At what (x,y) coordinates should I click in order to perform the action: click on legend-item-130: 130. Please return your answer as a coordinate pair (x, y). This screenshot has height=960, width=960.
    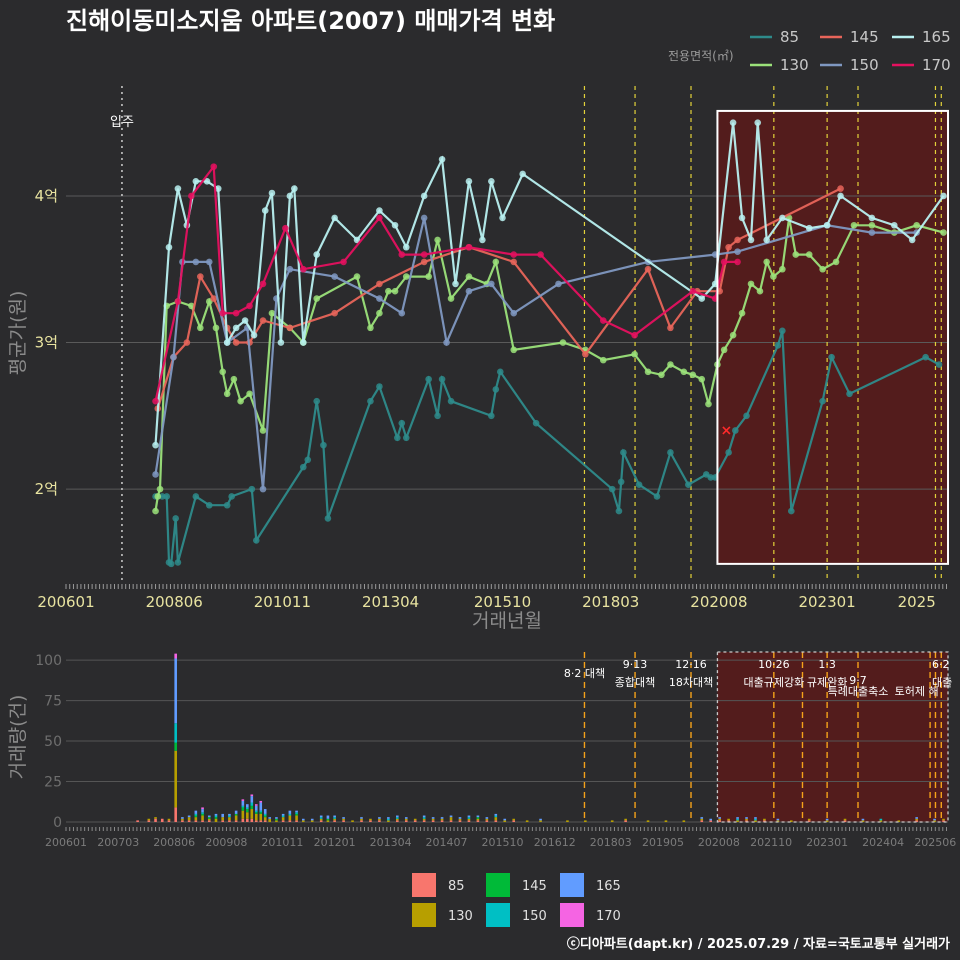
    Looking at the image, I should click on (779, 65).